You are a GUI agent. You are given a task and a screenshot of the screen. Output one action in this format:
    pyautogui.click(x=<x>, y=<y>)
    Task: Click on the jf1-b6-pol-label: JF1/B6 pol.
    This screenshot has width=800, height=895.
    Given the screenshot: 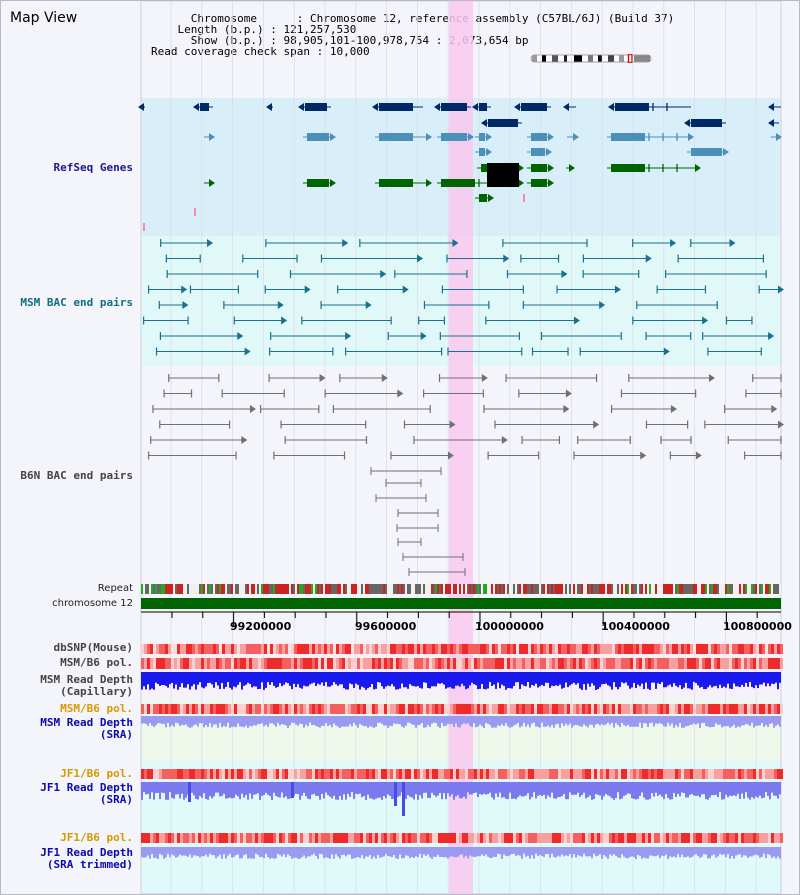 What is the action you would take?
    pyautogui.click(x=96, y=773)
    